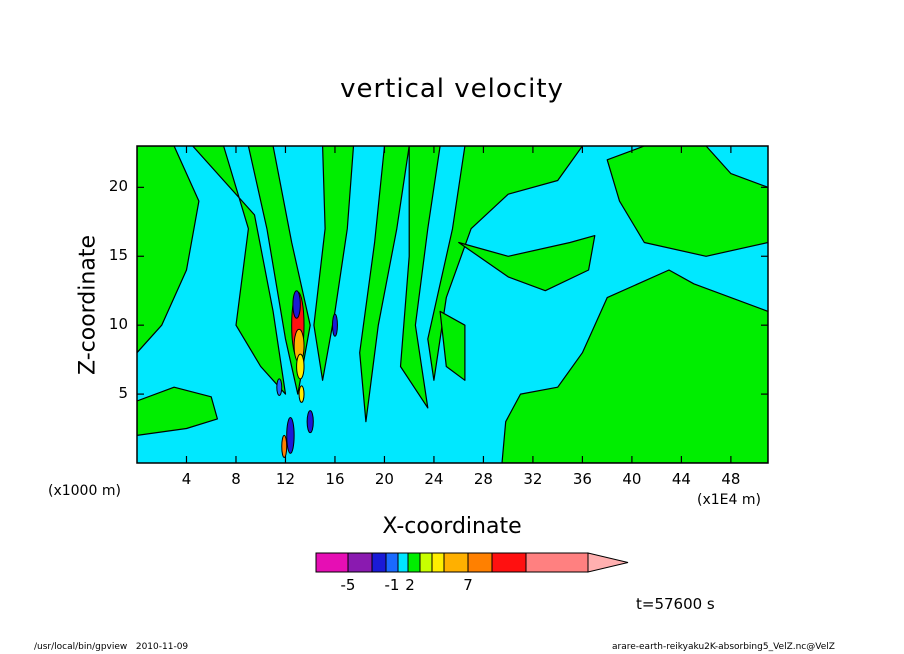  I want to click on y-tick-label: 20, so click(118, 186).